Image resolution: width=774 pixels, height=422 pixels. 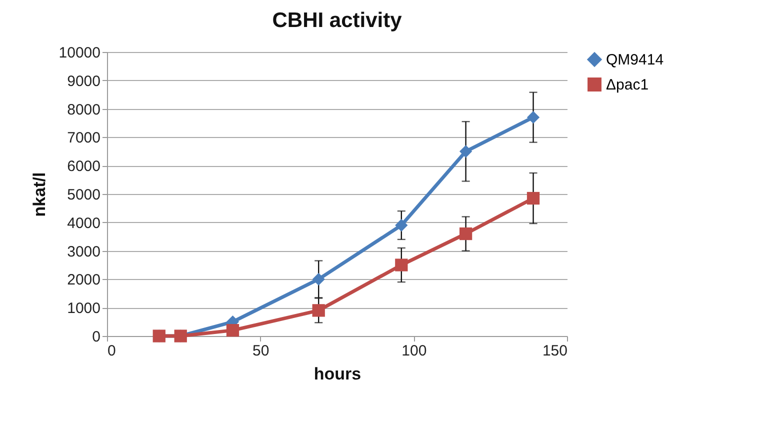 I want to click on y-tick-label: 5000, so click(x=83, y=195).